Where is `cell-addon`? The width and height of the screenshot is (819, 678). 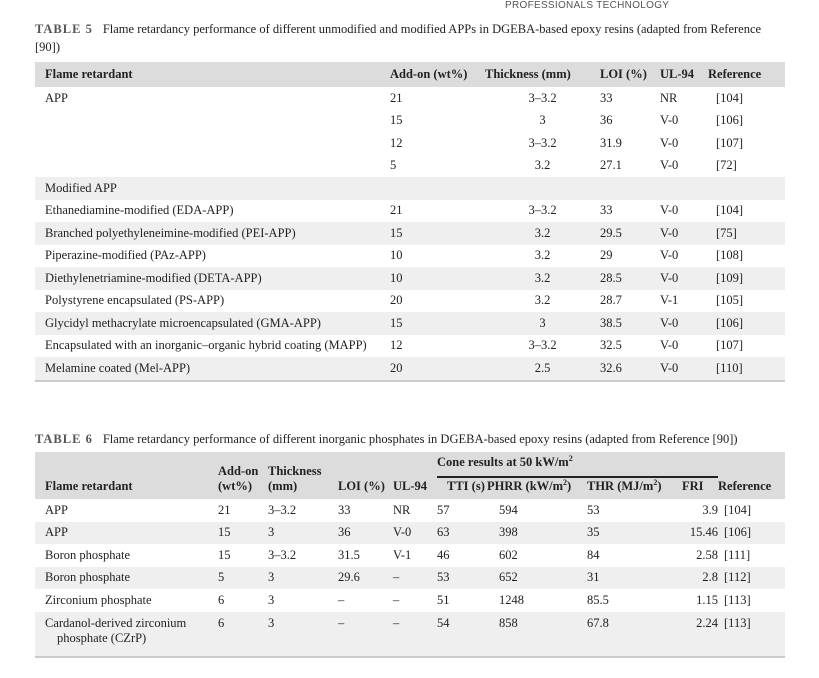 cell-addon is located at coordinates (437, 188).